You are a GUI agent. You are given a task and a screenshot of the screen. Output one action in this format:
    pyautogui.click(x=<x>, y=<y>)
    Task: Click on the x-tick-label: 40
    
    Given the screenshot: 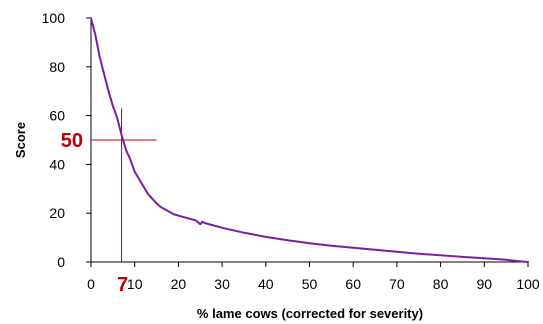 What is the action you would take?
    pyautogui.click(x=266, y=284)
    